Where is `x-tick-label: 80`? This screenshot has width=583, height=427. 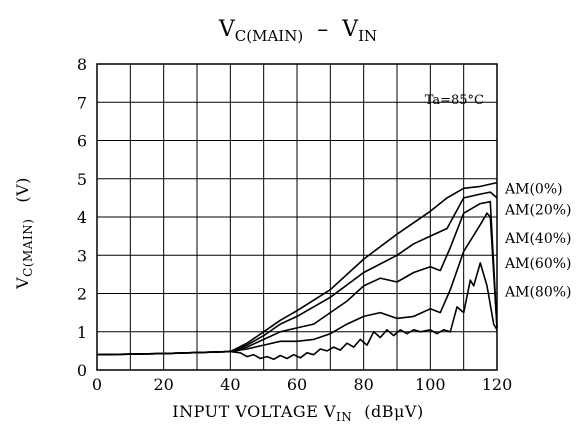 x-tick-label: 80 is located at coordinates (363, 384).